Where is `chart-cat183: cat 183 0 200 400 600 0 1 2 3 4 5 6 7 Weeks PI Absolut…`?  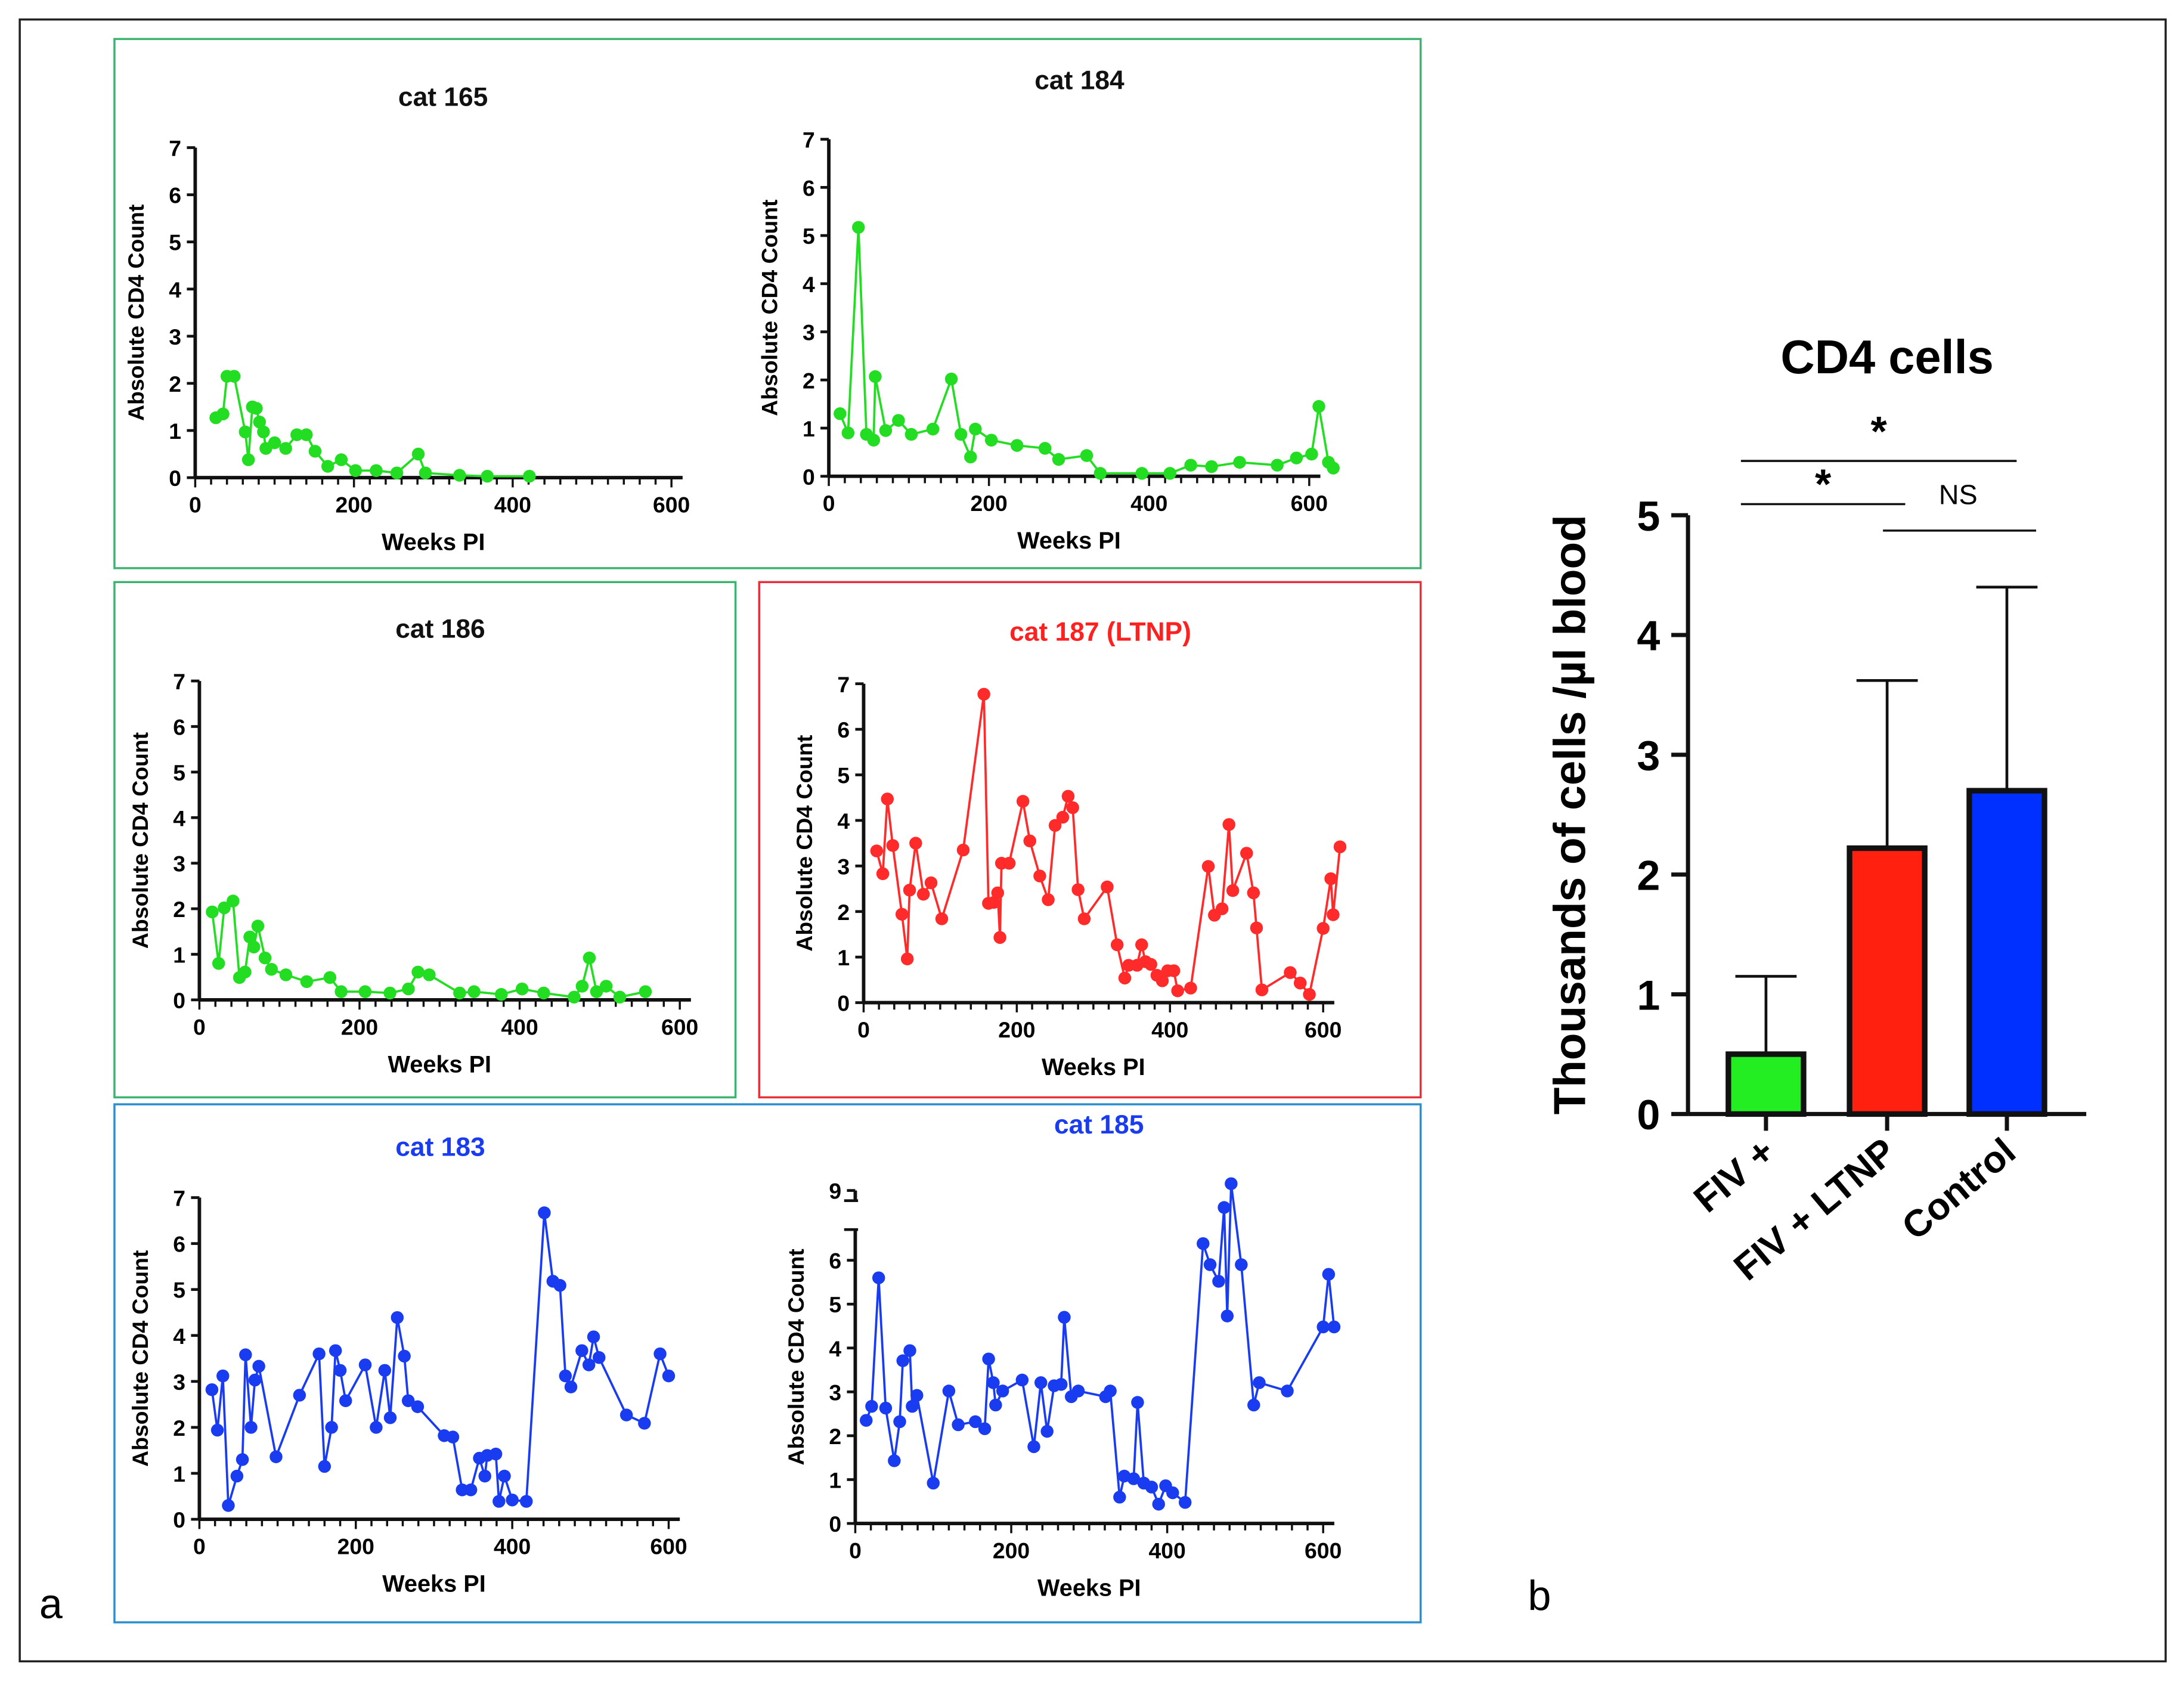 chart-cat183: cat 183 0 200 400 600 0 1 2 3 4 5 6 7 Weeks PI Absolut… is located at coordinates (408, 1365).